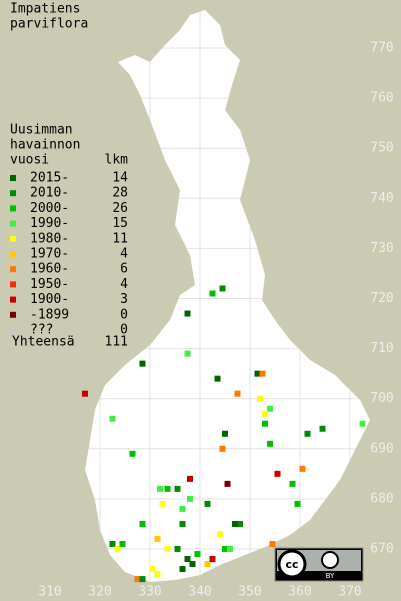 The image size is (401, 601). Describe the element at coordinates (49, 208) in the screenshot. I see `legend-label: 2000-` at that location.